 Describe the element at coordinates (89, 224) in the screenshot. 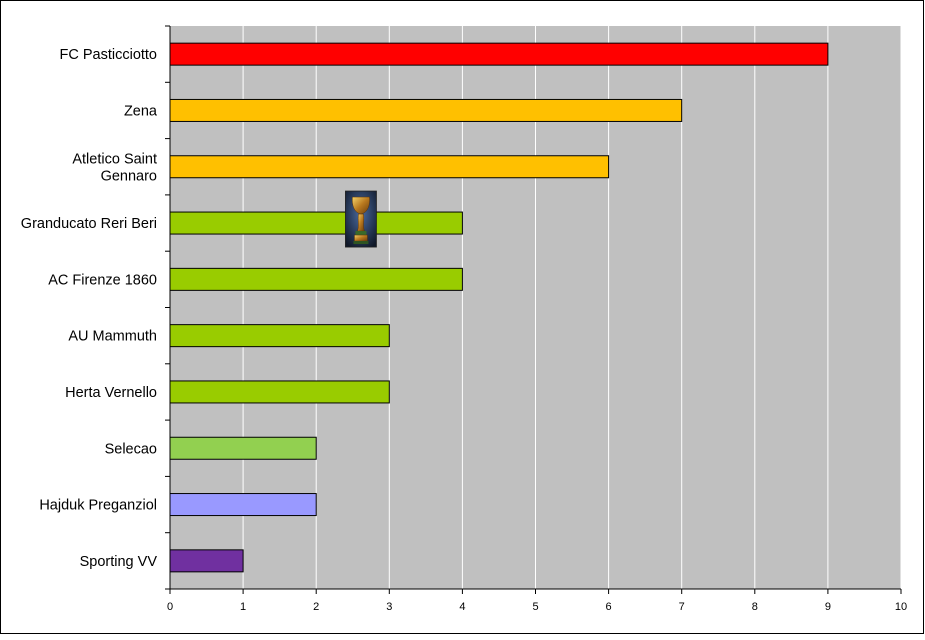

I see `category-label: Granducato Reri Beri` at that location.